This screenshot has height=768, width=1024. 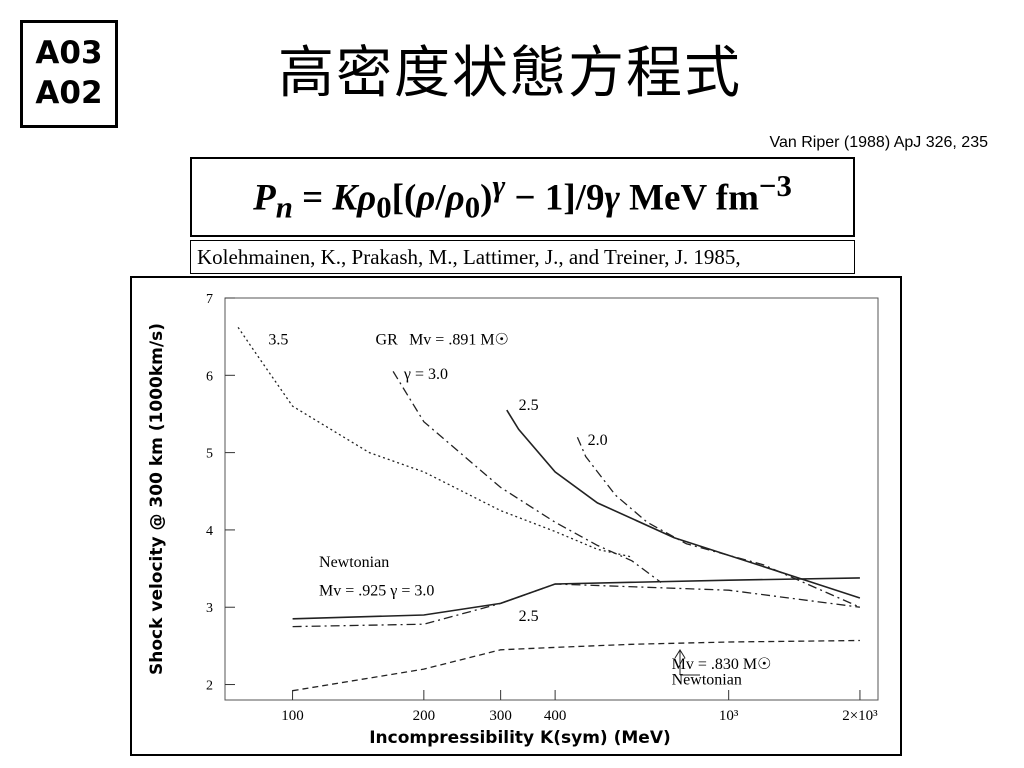 What do you see at coordinates (313, 197) in the screenshot?
I see `eq-equals: =` at bounding box center [313, 197].